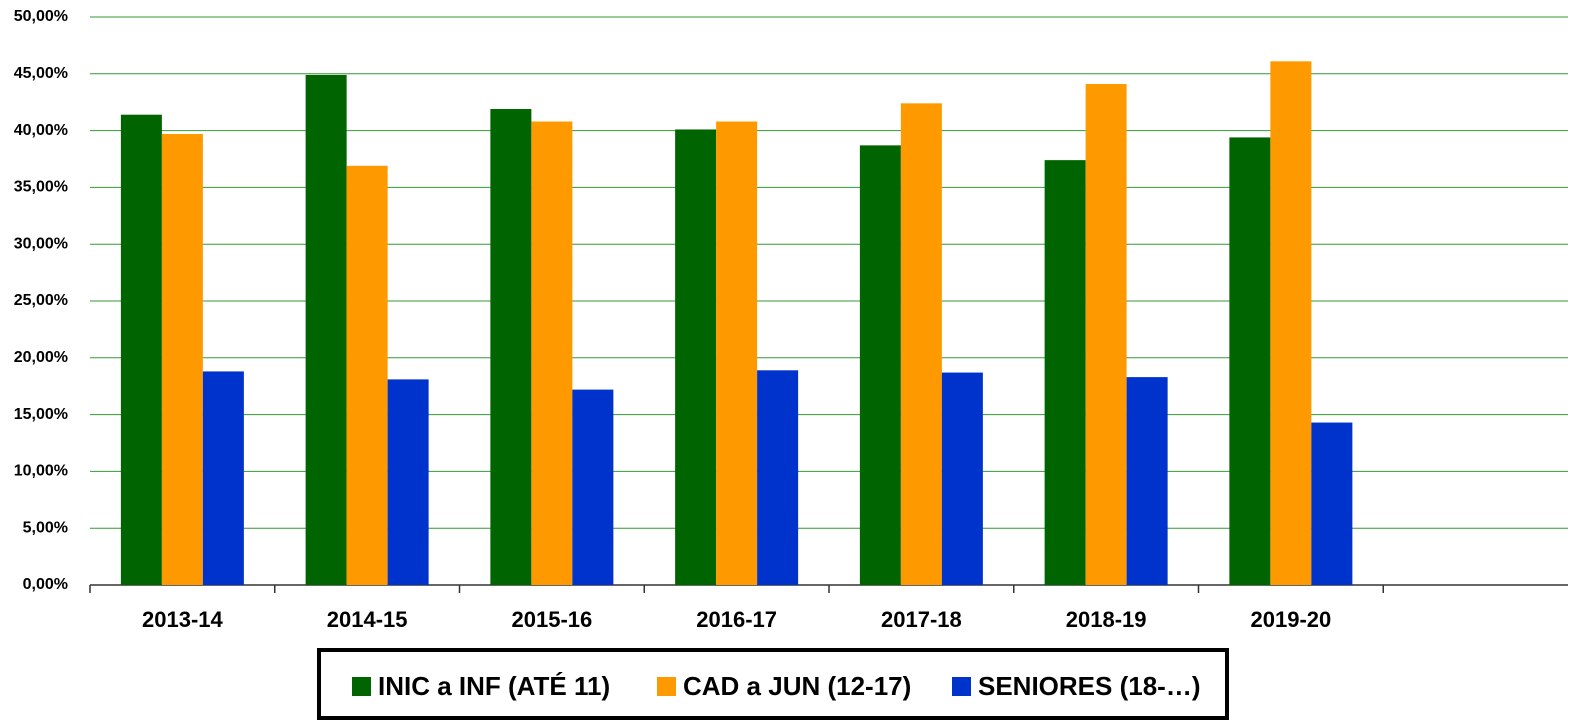  Describe the element at coordinates (921, 619) in the screenshot. I see `x-tick-label: 2017-18` at that location.